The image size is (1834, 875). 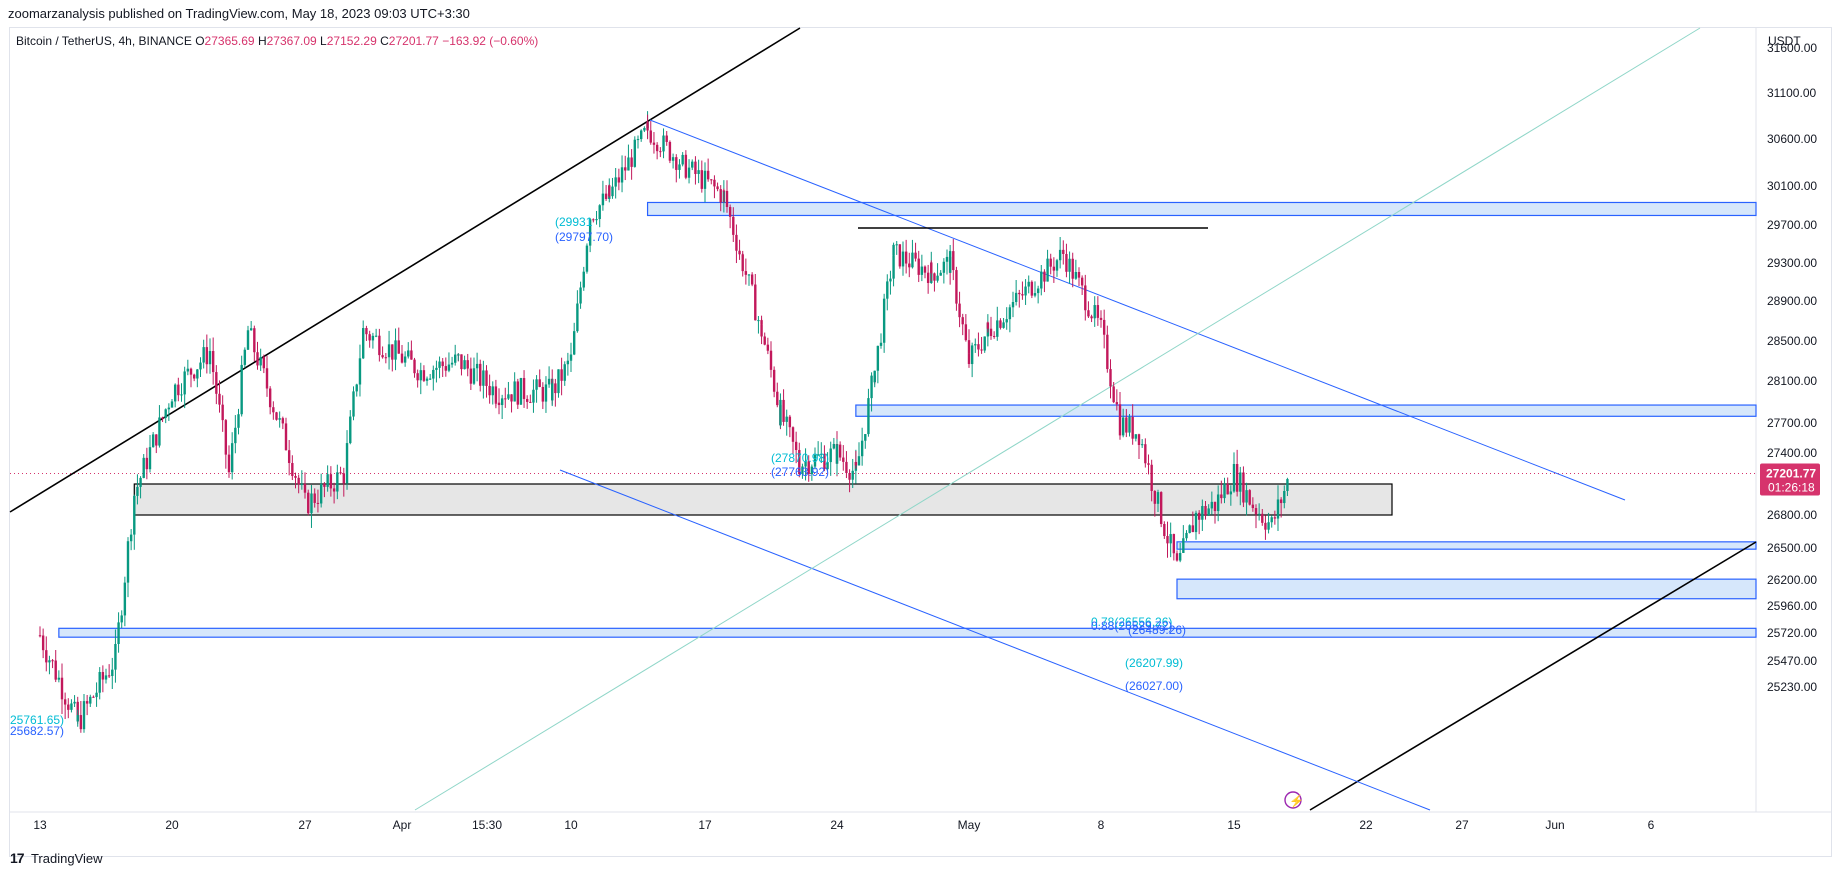 What do you see at coordinates (291, 41) in the screenshot?
I see `high-value: 27367.09` at bounding box center [291, 41].